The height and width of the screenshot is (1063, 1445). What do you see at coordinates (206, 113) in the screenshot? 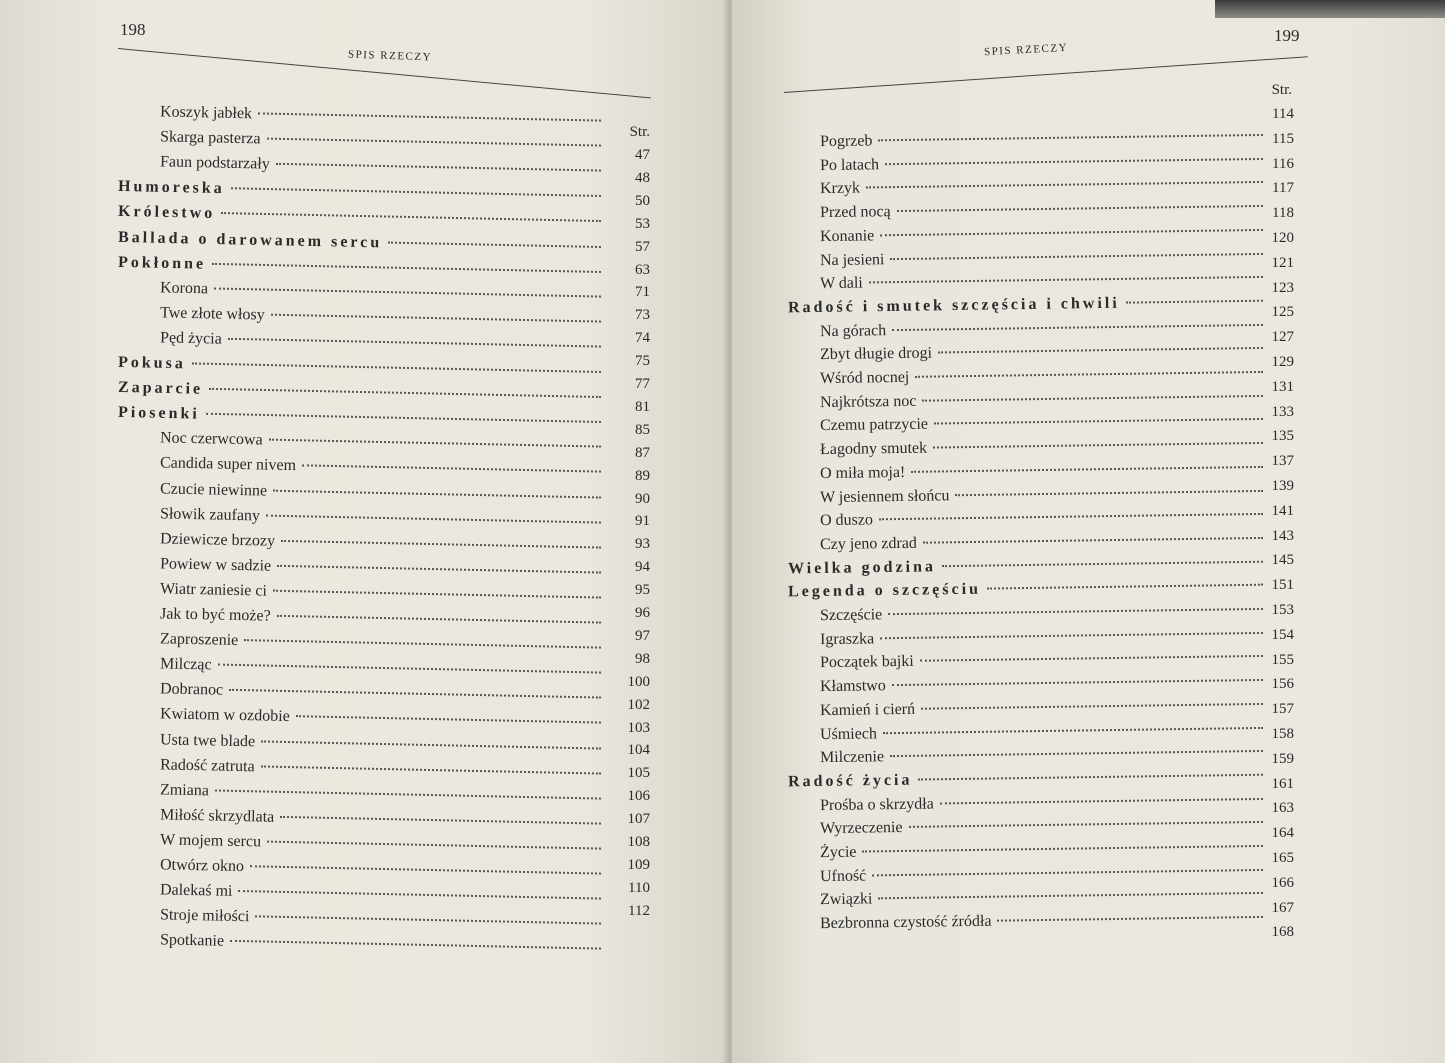
I see `toc-entry-title: Koszyk jabłek` at bounding box center [206, 113].